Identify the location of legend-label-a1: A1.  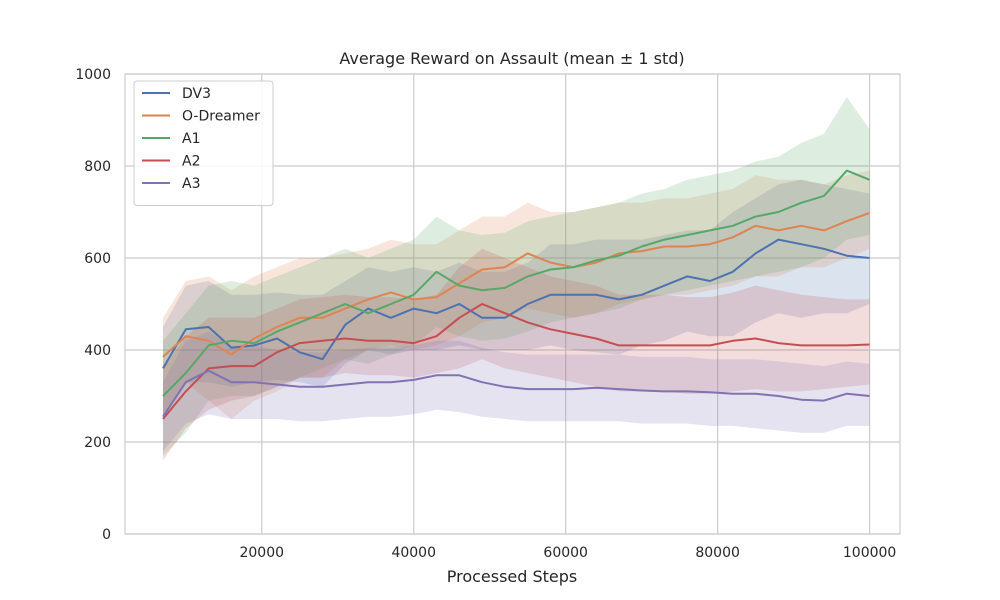
(191, 139).